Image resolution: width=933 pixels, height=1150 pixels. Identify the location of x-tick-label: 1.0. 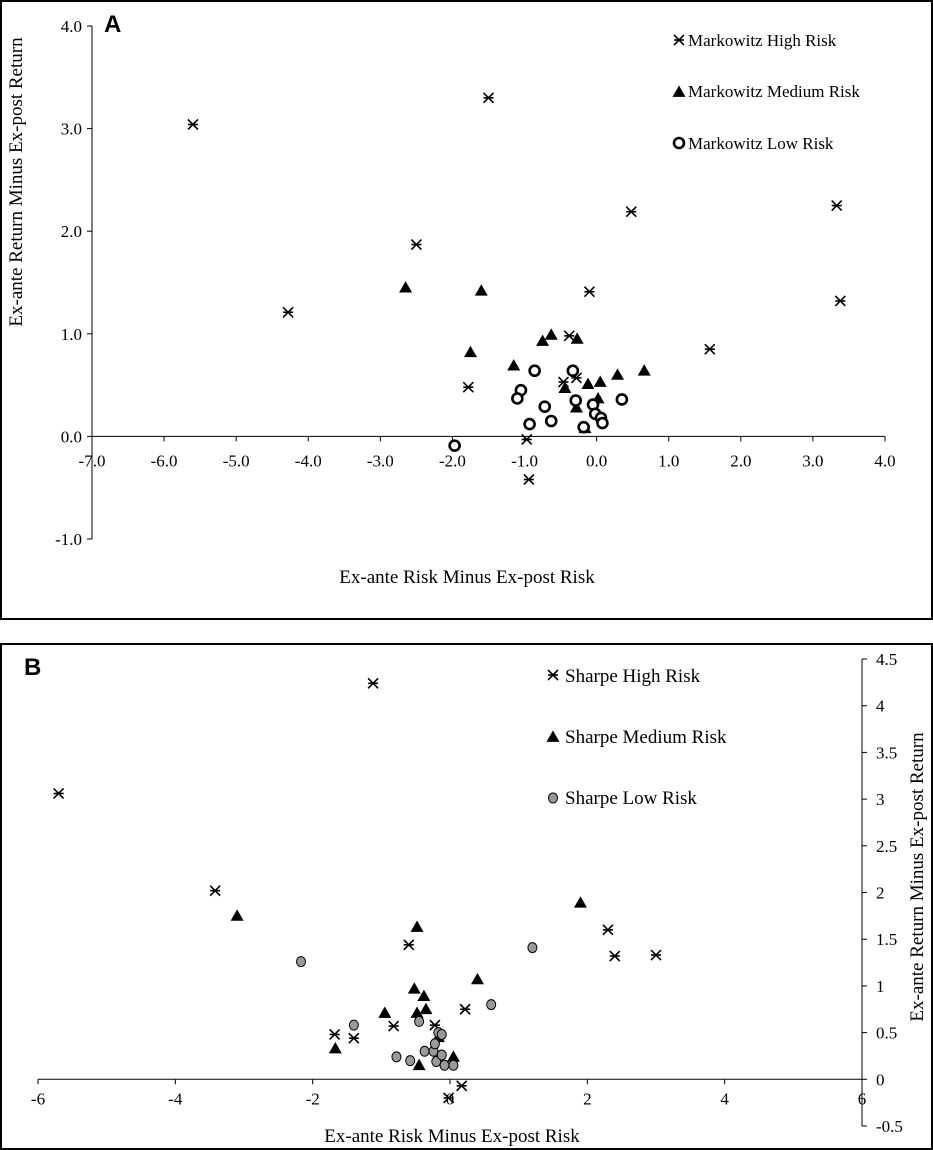
(668, 460).